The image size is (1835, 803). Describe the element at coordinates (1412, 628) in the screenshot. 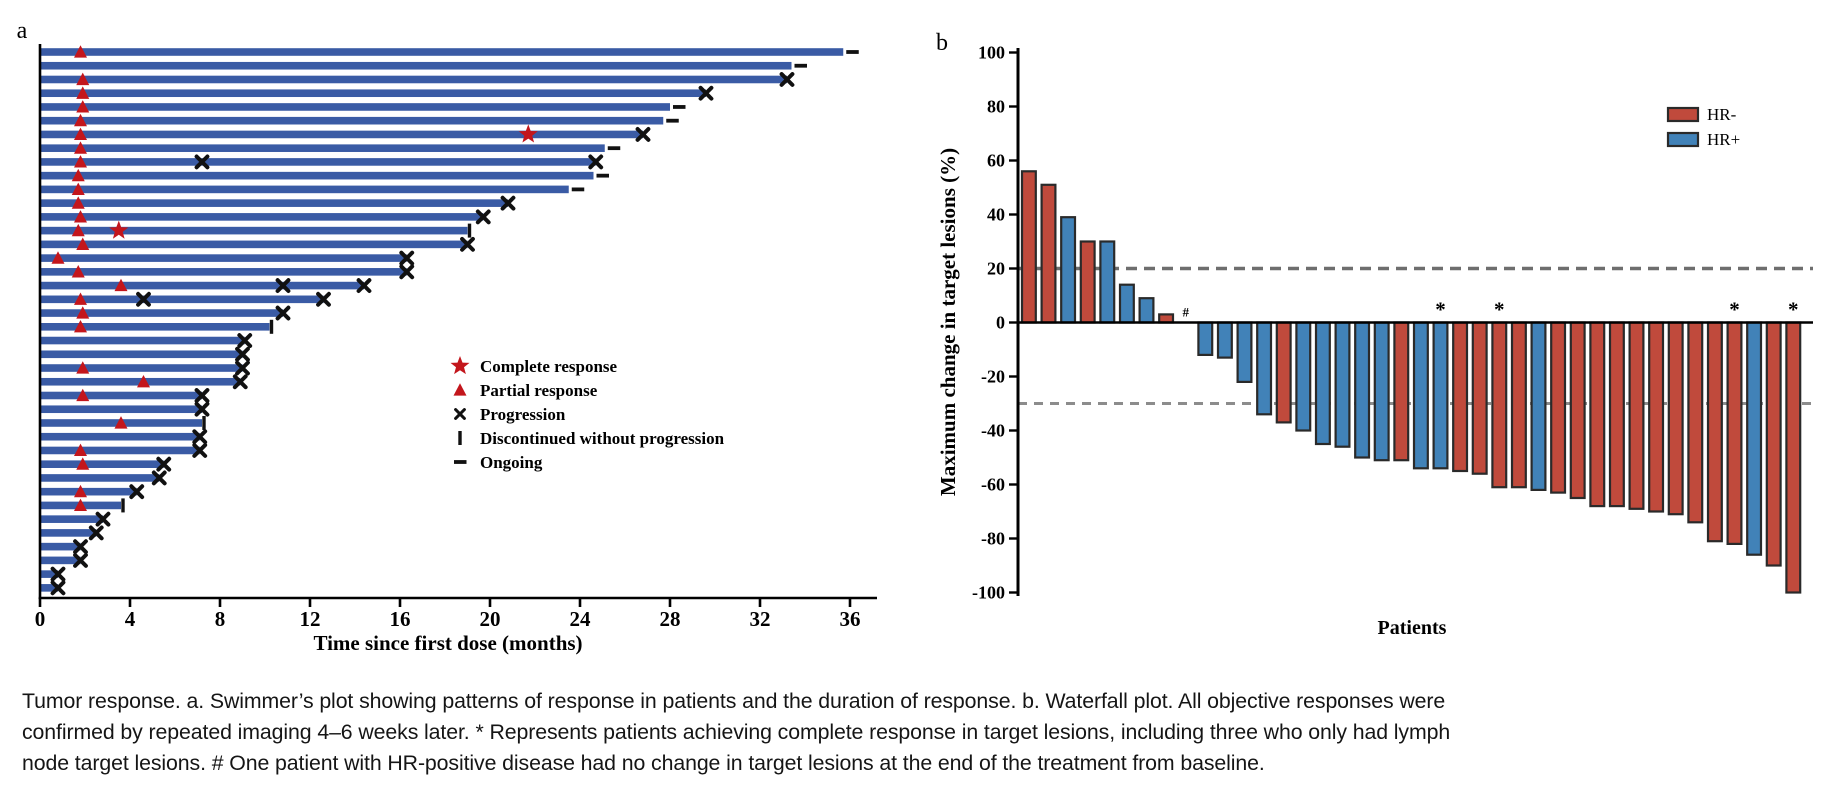

I see `waterfall-x-axis-title: Patients` at that location.